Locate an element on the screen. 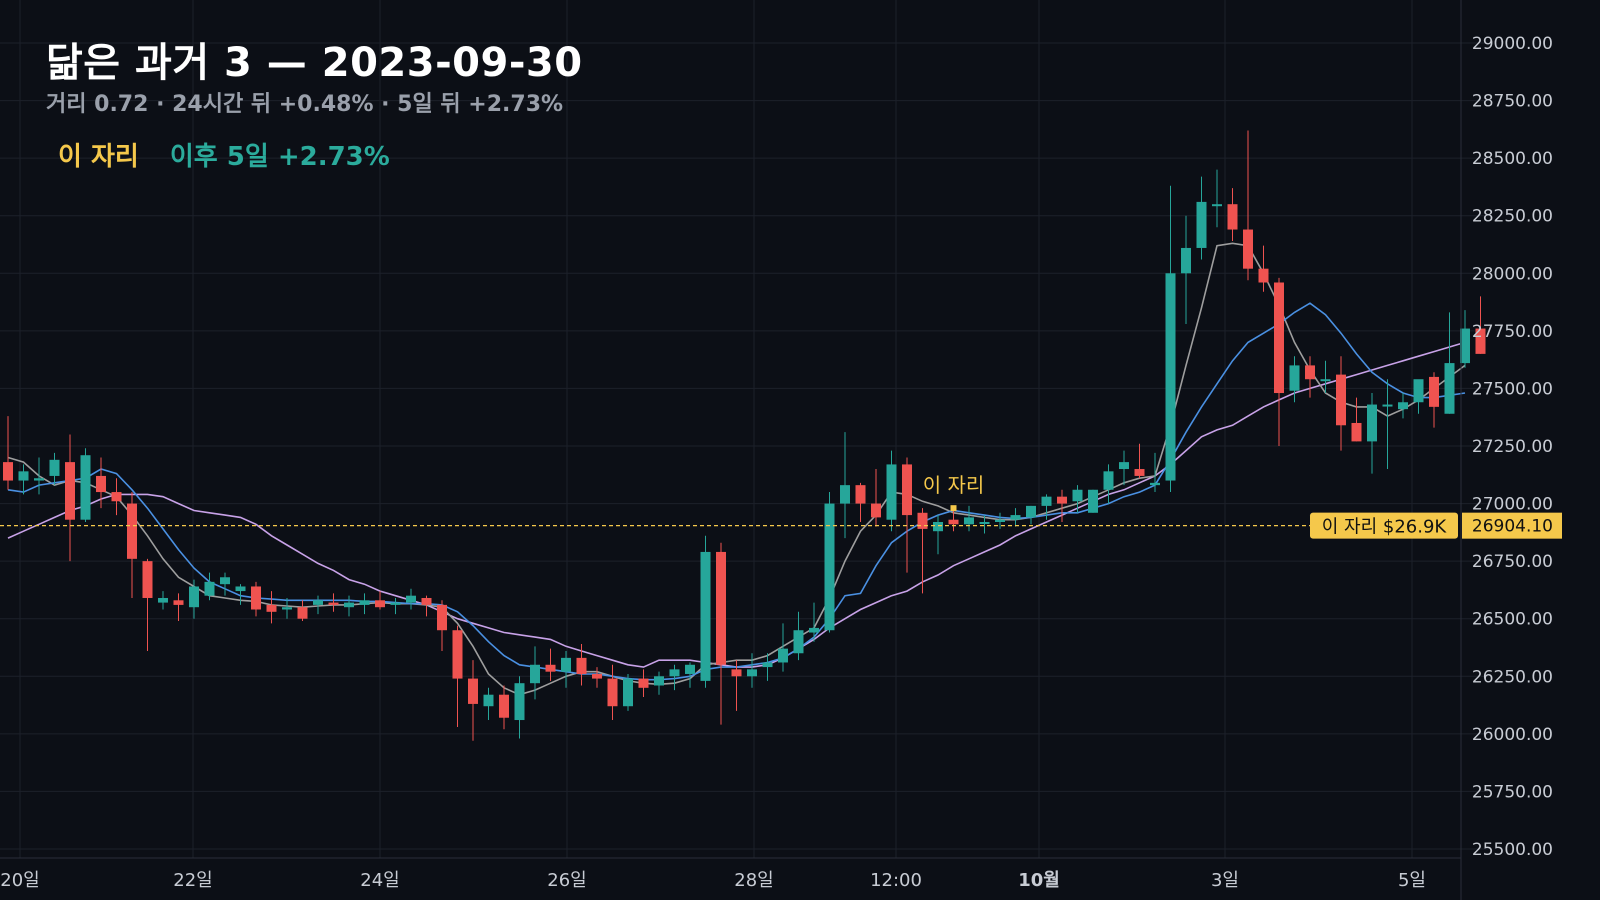 The width and height of the screenshot is (1600, 900). chart-subtitle: 거리 0.72 · 24시간 뒤 +0.48% · 5일 뒤 +2.73% is located at coordinates (305, 104).